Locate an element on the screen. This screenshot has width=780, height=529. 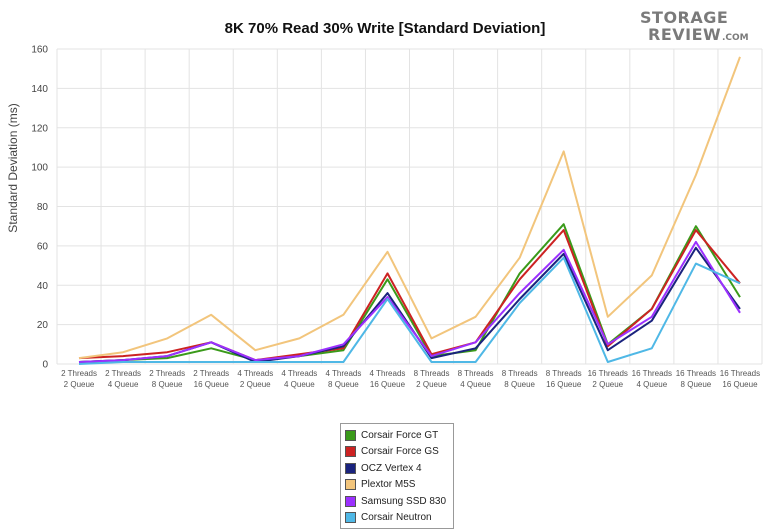
legend-label: OCZ Vertex 4 is located at coordinates (391, 468).